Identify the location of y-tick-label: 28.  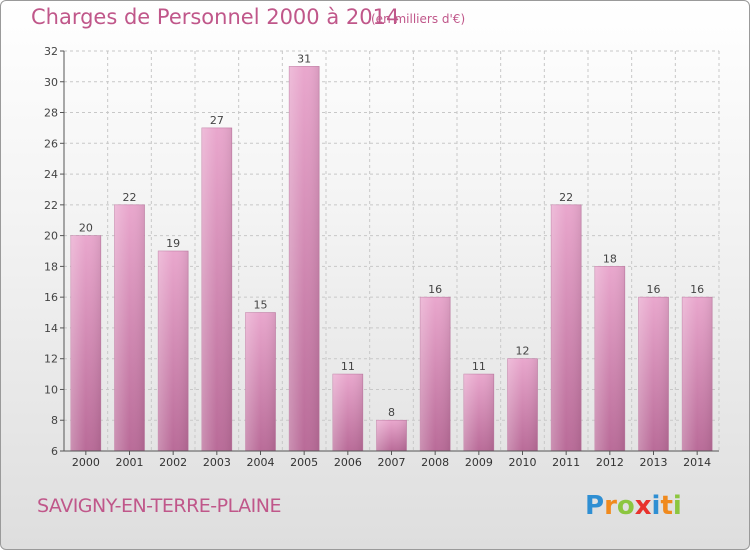
(51, 113).